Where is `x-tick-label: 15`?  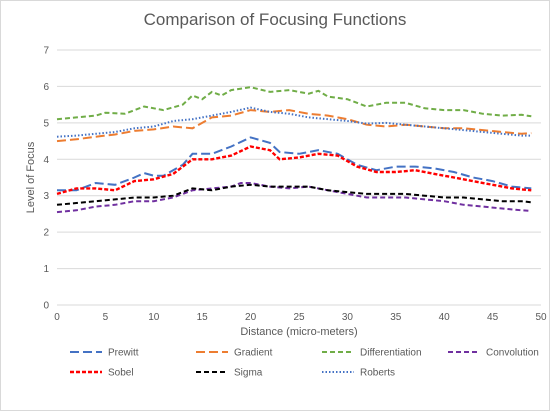 x-tick-label: 15 is located at coordinates (203, 317).